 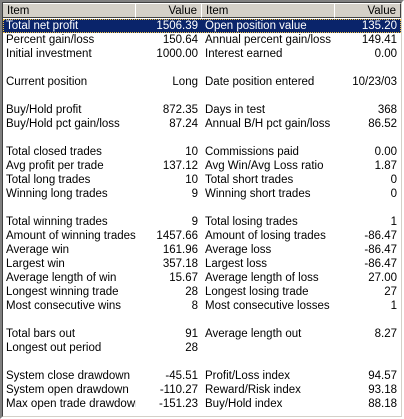 What do you see at coordinates (194, 306) in the screenshot?
I see `value-cell: 8` at bounding box center [194, 306].